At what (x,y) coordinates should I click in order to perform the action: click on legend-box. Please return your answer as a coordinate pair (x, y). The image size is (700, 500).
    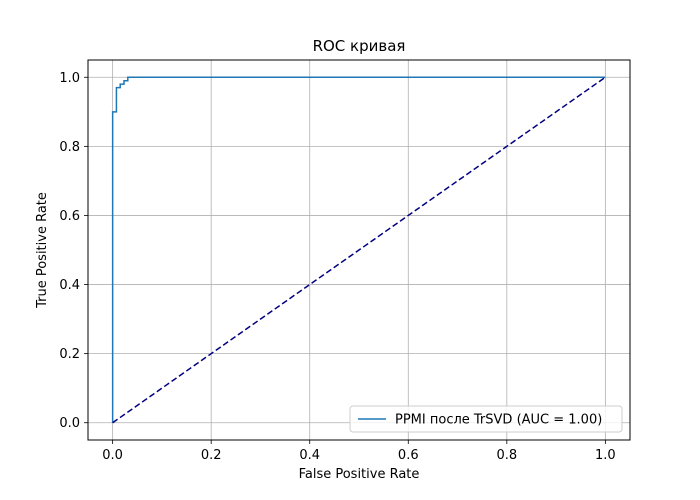
    Looking at the image, I should click on (486, 419).